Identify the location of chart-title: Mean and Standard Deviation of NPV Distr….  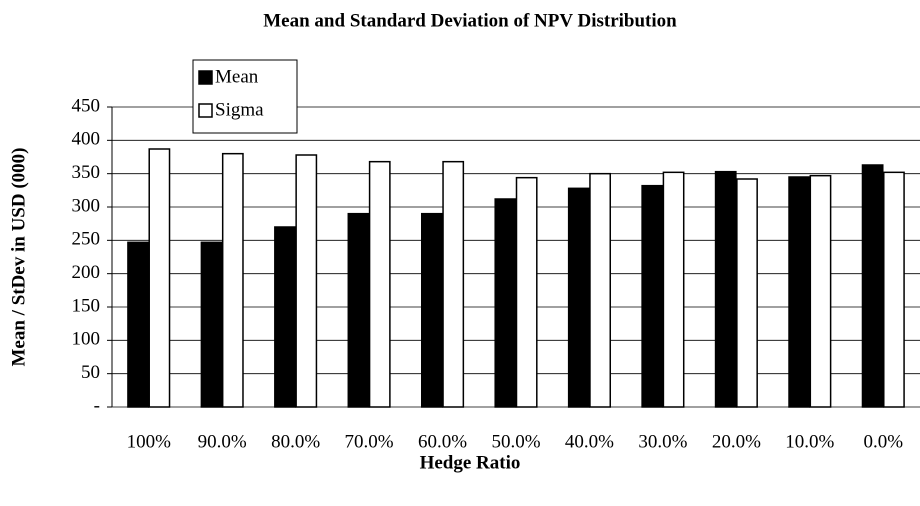
(470, 20).